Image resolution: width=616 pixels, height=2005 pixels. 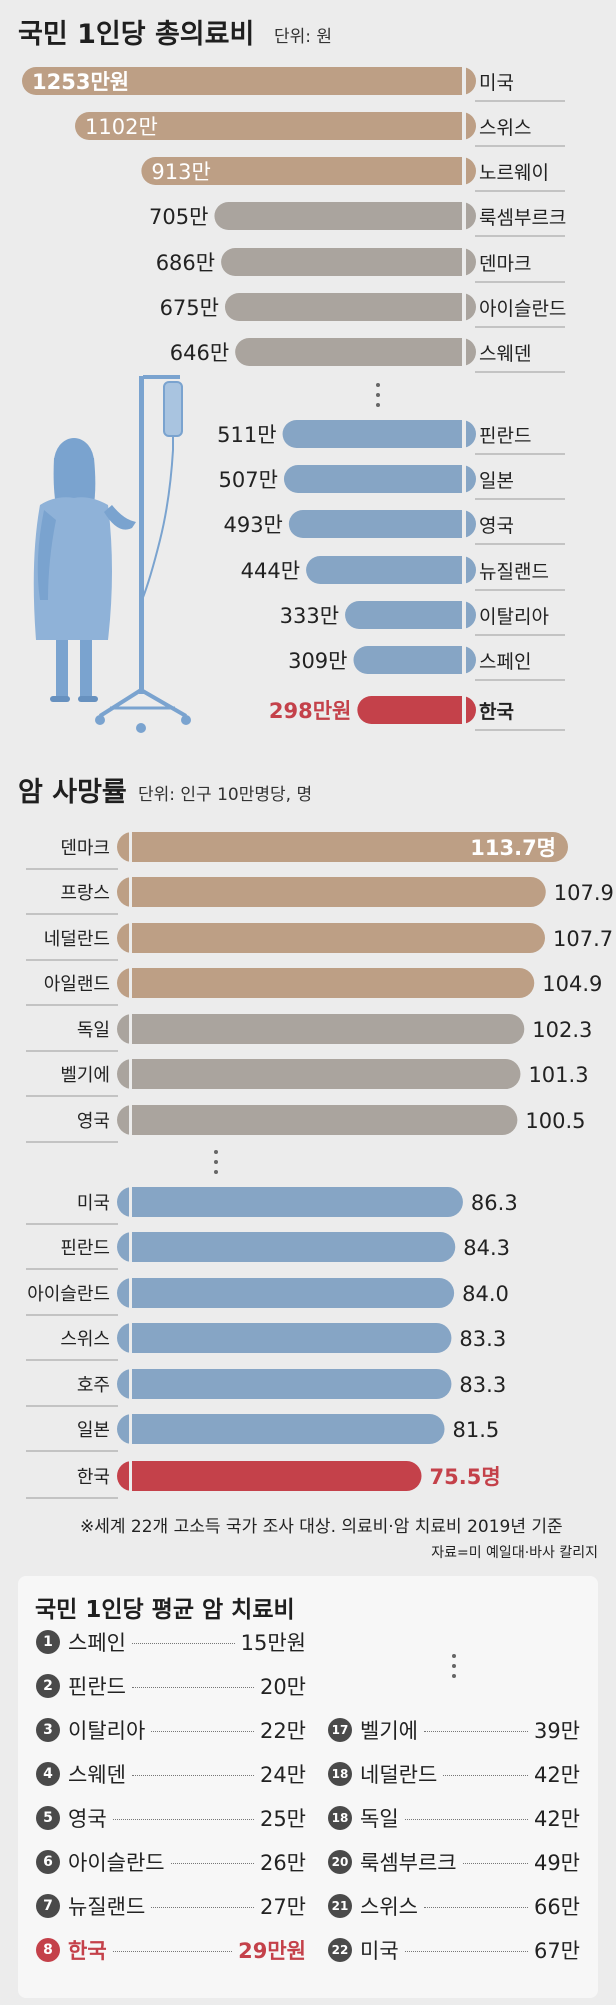 I want to click on rank-country: 아이슬란드, so click(x=116, y=1863).